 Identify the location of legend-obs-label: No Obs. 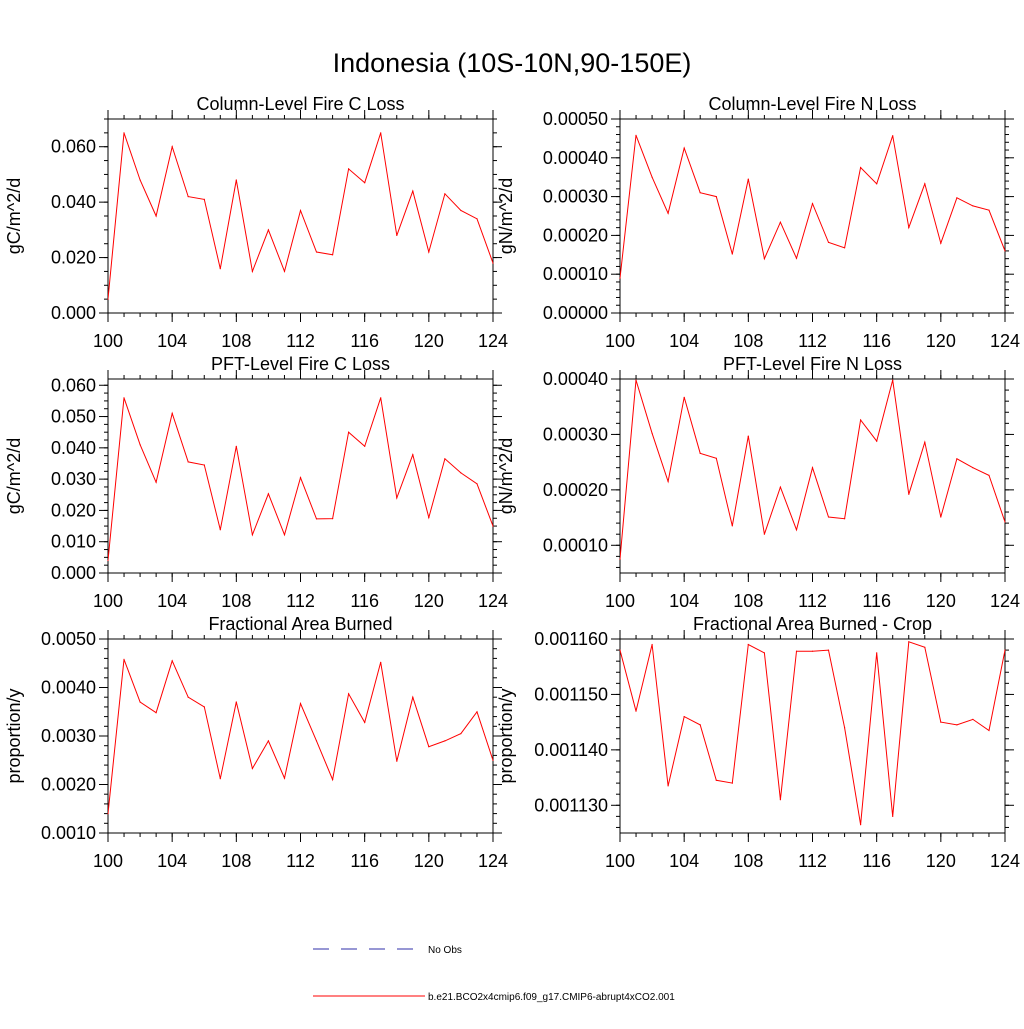
(445, 950).